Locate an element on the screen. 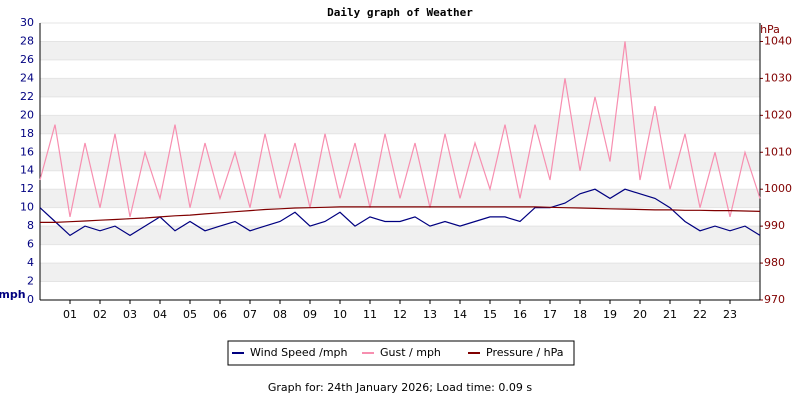 The width and height of the screenshot is (800, 400). y-tick-label: 4 is located at coordinates (30, 262).